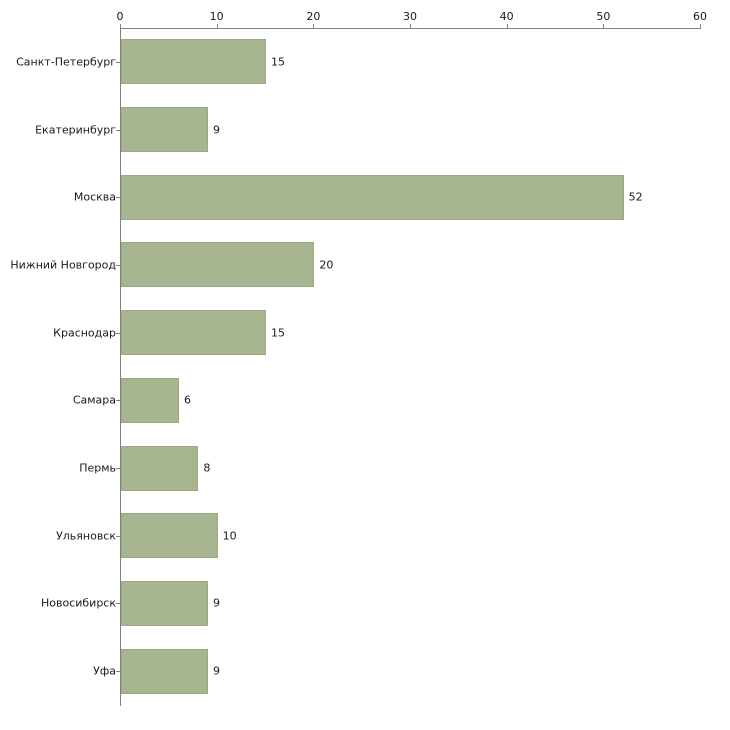 The image size is (730, 730). Describe the element at coordinates (94, 197) in the screenshot. I see `category-label: Москва` at that location.